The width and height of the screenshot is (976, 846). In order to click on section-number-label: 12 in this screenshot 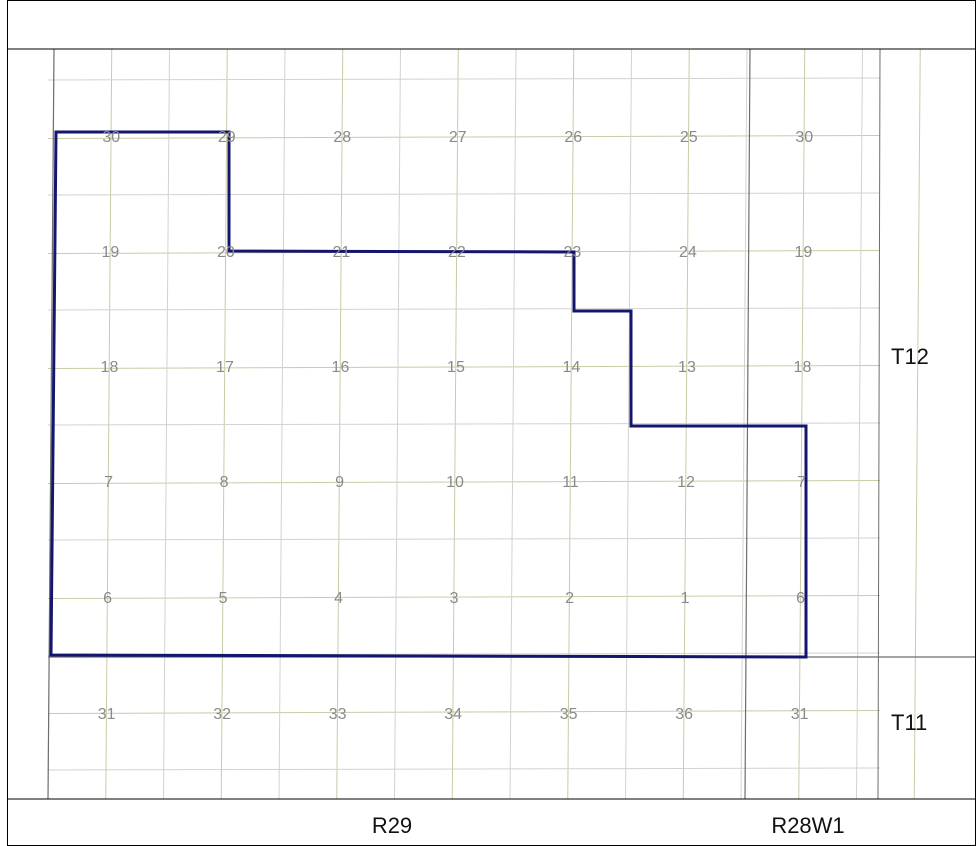, I will do `click(686, 482)`.